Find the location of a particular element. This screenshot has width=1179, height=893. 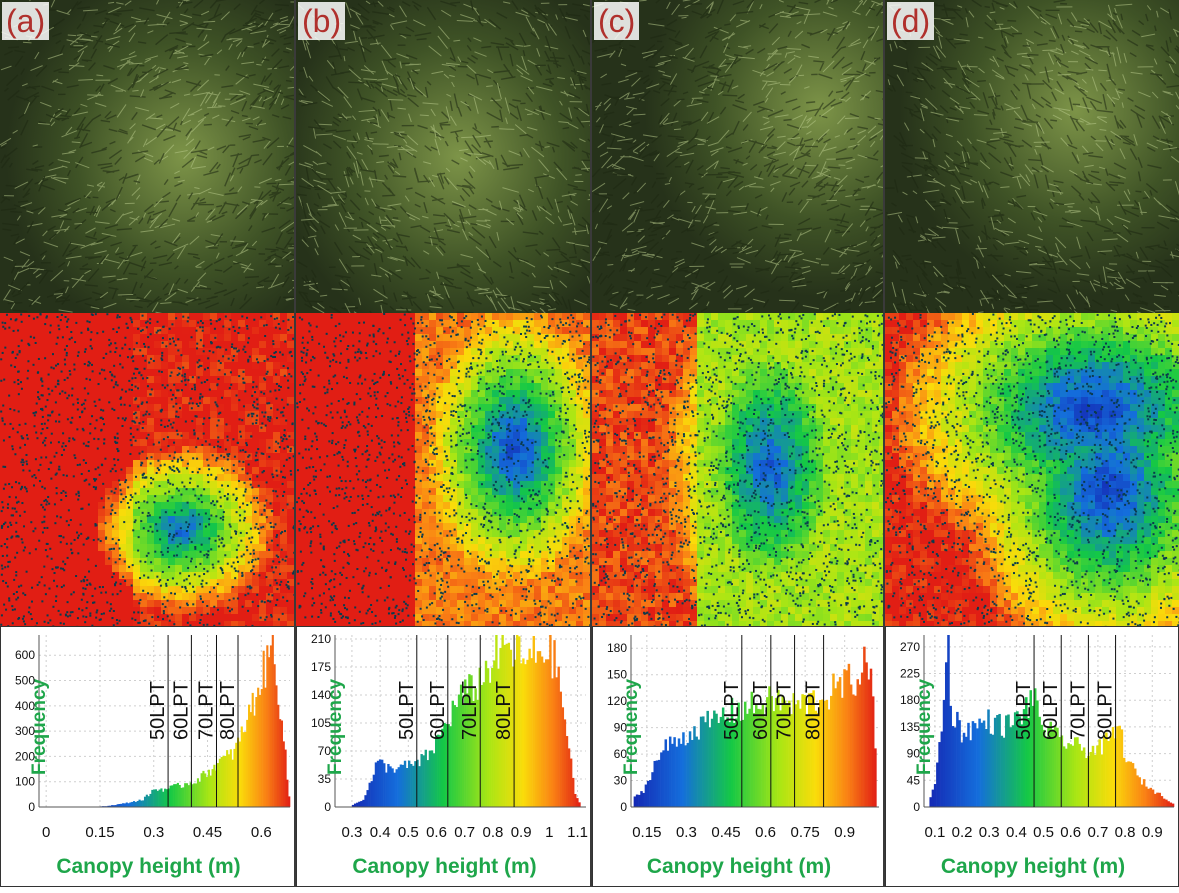

canopy-photo-a-image is located at coordinates (147, 156).